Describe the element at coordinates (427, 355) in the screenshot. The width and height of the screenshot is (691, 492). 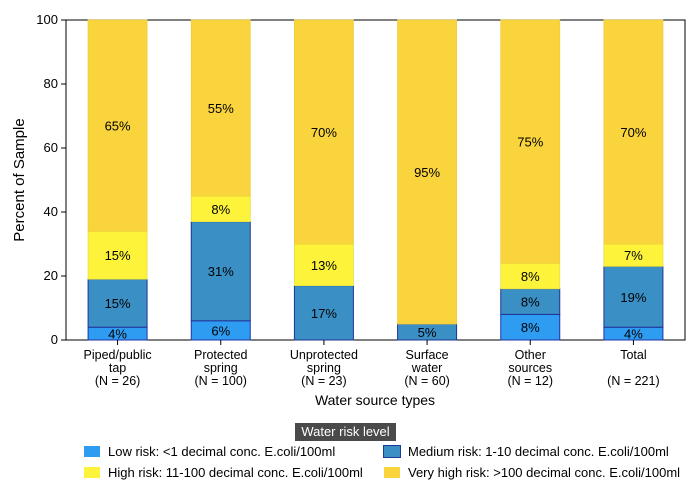
I see `x-tick-label: Surface` at that location.